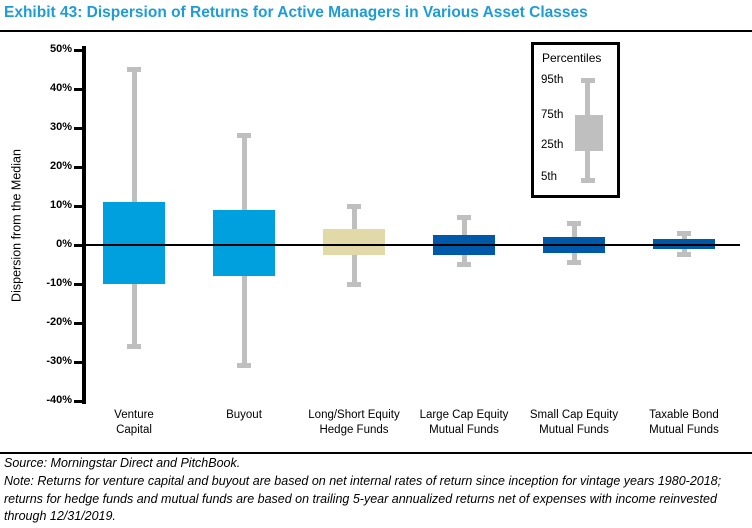 The height and width of the screenshot is (528, 752). I want to click on x-label-long-short-equity-hedge-funds: Long/Short Equity Hedge Funds, so click(354, 423).